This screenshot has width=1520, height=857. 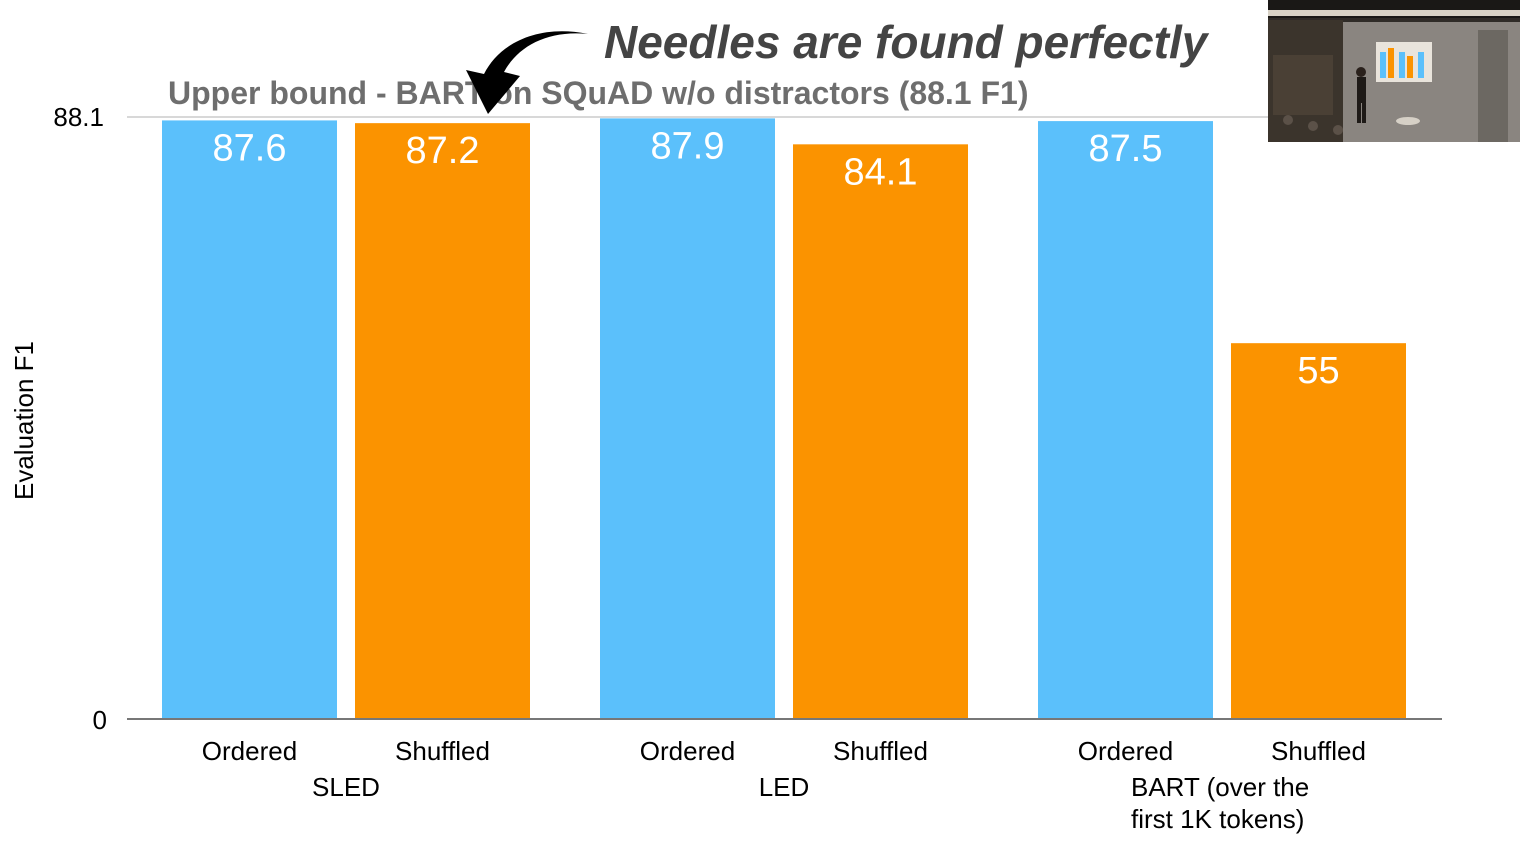 I want to click on bar-sled-ordered, so click(x=249, y=420).